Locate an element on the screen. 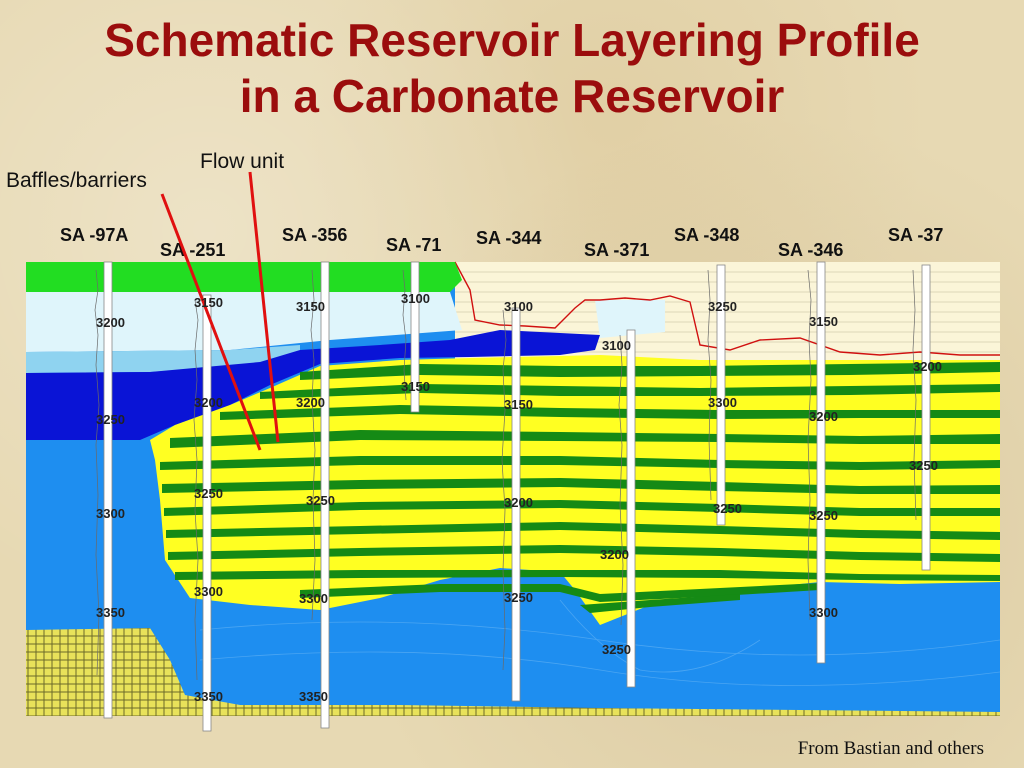 The width and height of the screenshot is (1024, 768). well-name-sa-348: SA -348 is located at coordinates (707, 235).